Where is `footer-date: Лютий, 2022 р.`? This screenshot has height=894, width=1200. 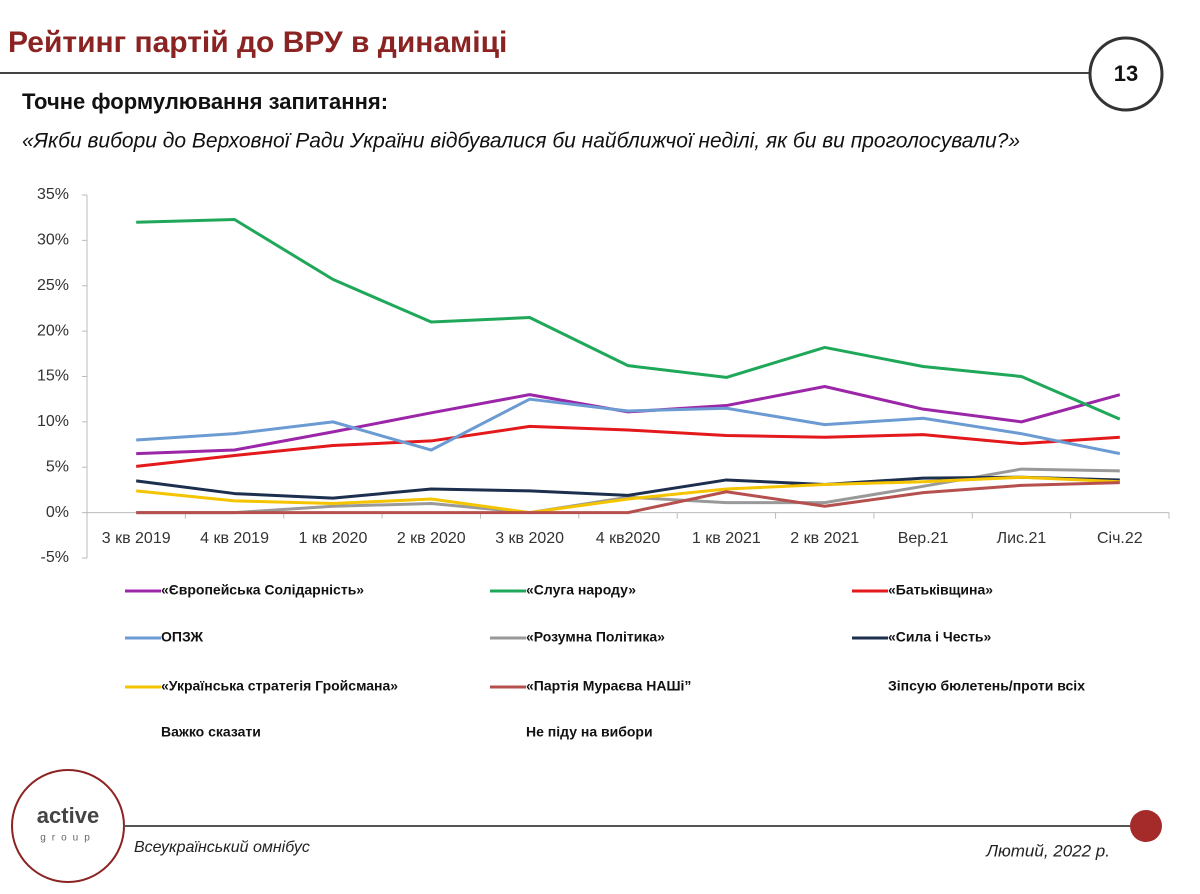
footer-date: Лютий, 2022 р. is located at coordinates (1047, 850).